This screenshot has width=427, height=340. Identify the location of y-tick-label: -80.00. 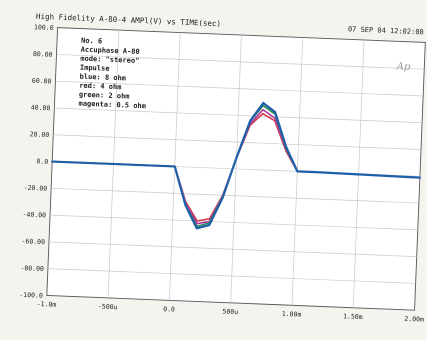
(32, 268).